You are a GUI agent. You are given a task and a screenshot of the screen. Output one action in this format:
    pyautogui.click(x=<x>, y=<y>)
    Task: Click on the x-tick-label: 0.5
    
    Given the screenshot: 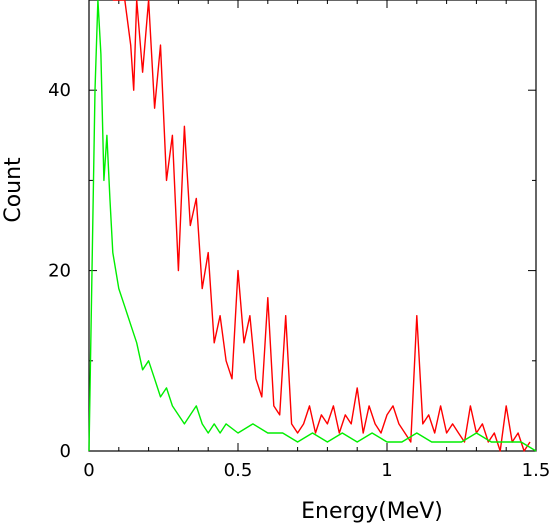 What is the action you would take?
    pyautogui.click(x=238, y=470)
    